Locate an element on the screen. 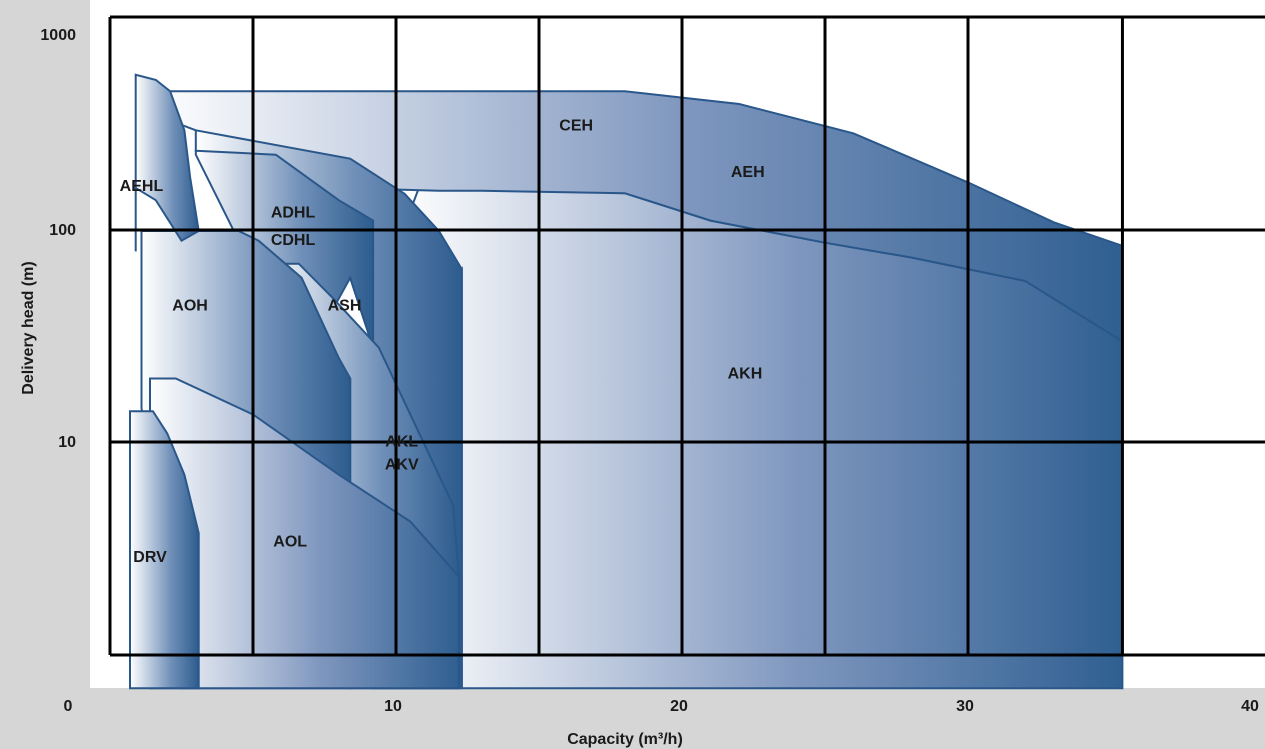  label-aehl: AEHL is located at coordinates (142, 186).